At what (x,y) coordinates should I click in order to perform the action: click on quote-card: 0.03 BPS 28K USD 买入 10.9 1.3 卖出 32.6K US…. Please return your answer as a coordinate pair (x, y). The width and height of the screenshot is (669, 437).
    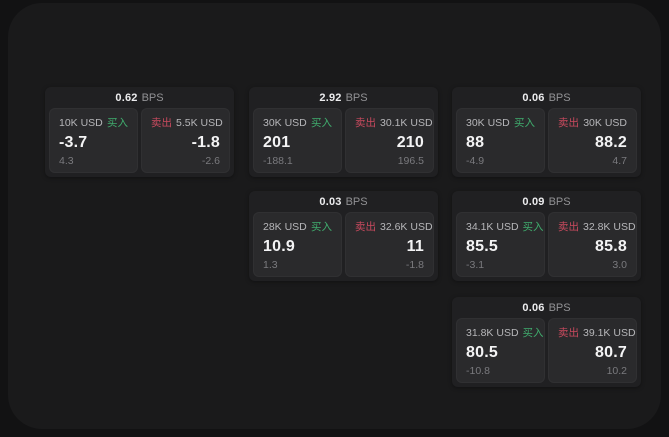
    Looking at the image, I should click on (343, 236).